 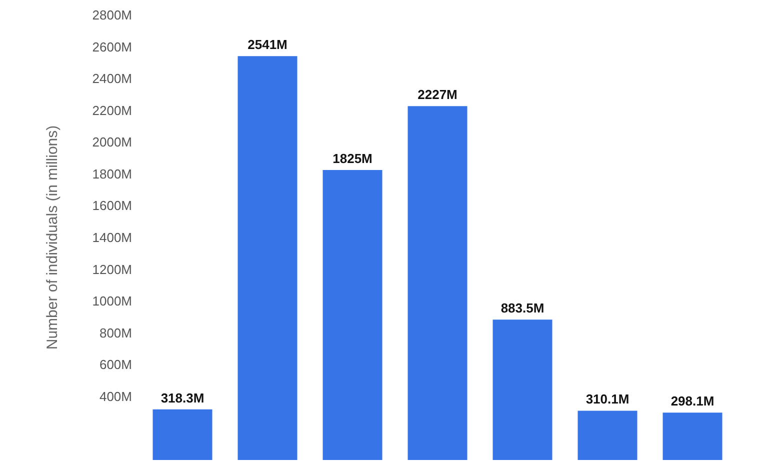 What do you see at coordinates (52, 237) in the screenshot?
I see `y-axis-title: Number of individuals (in millions)` at bounding box center [52, 237].